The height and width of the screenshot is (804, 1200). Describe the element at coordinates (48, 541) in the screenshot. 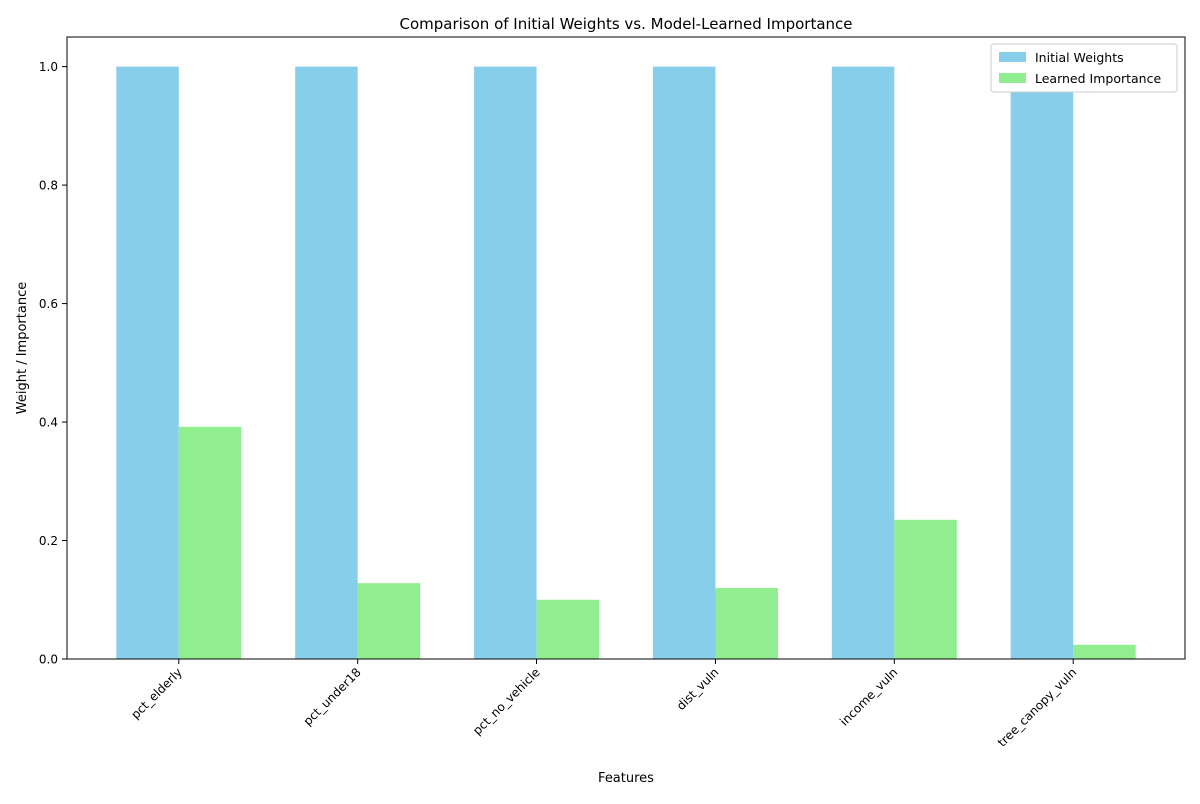

I see `y-tick-label: 0.2` at that location.